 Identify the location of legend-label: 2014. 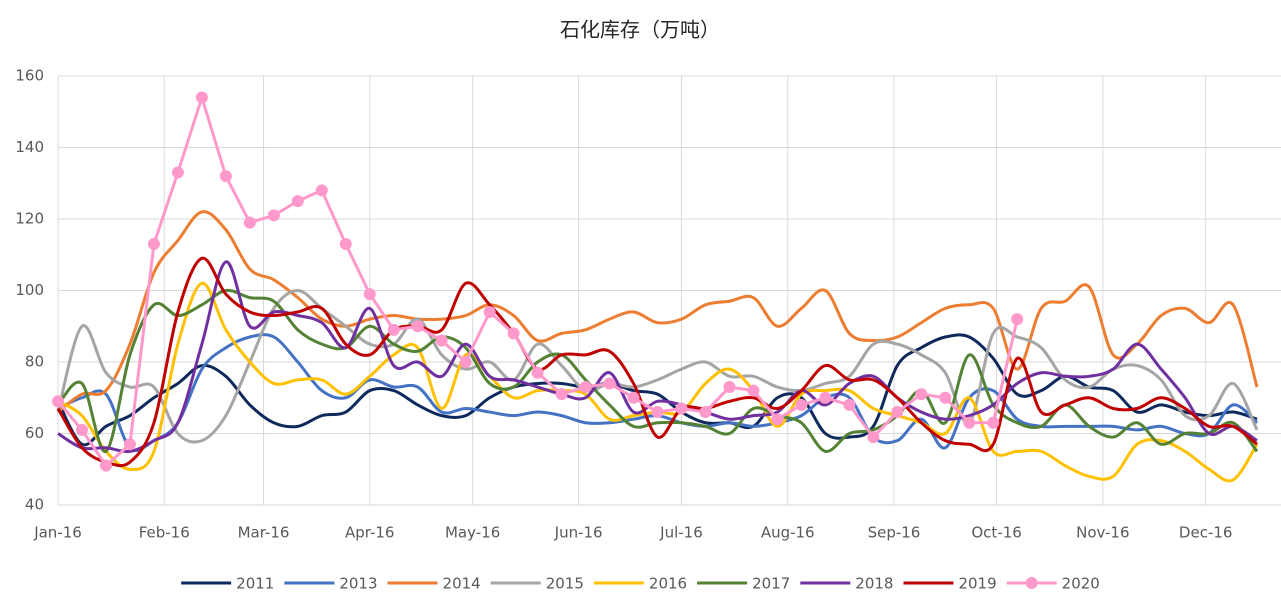
(462, 584).